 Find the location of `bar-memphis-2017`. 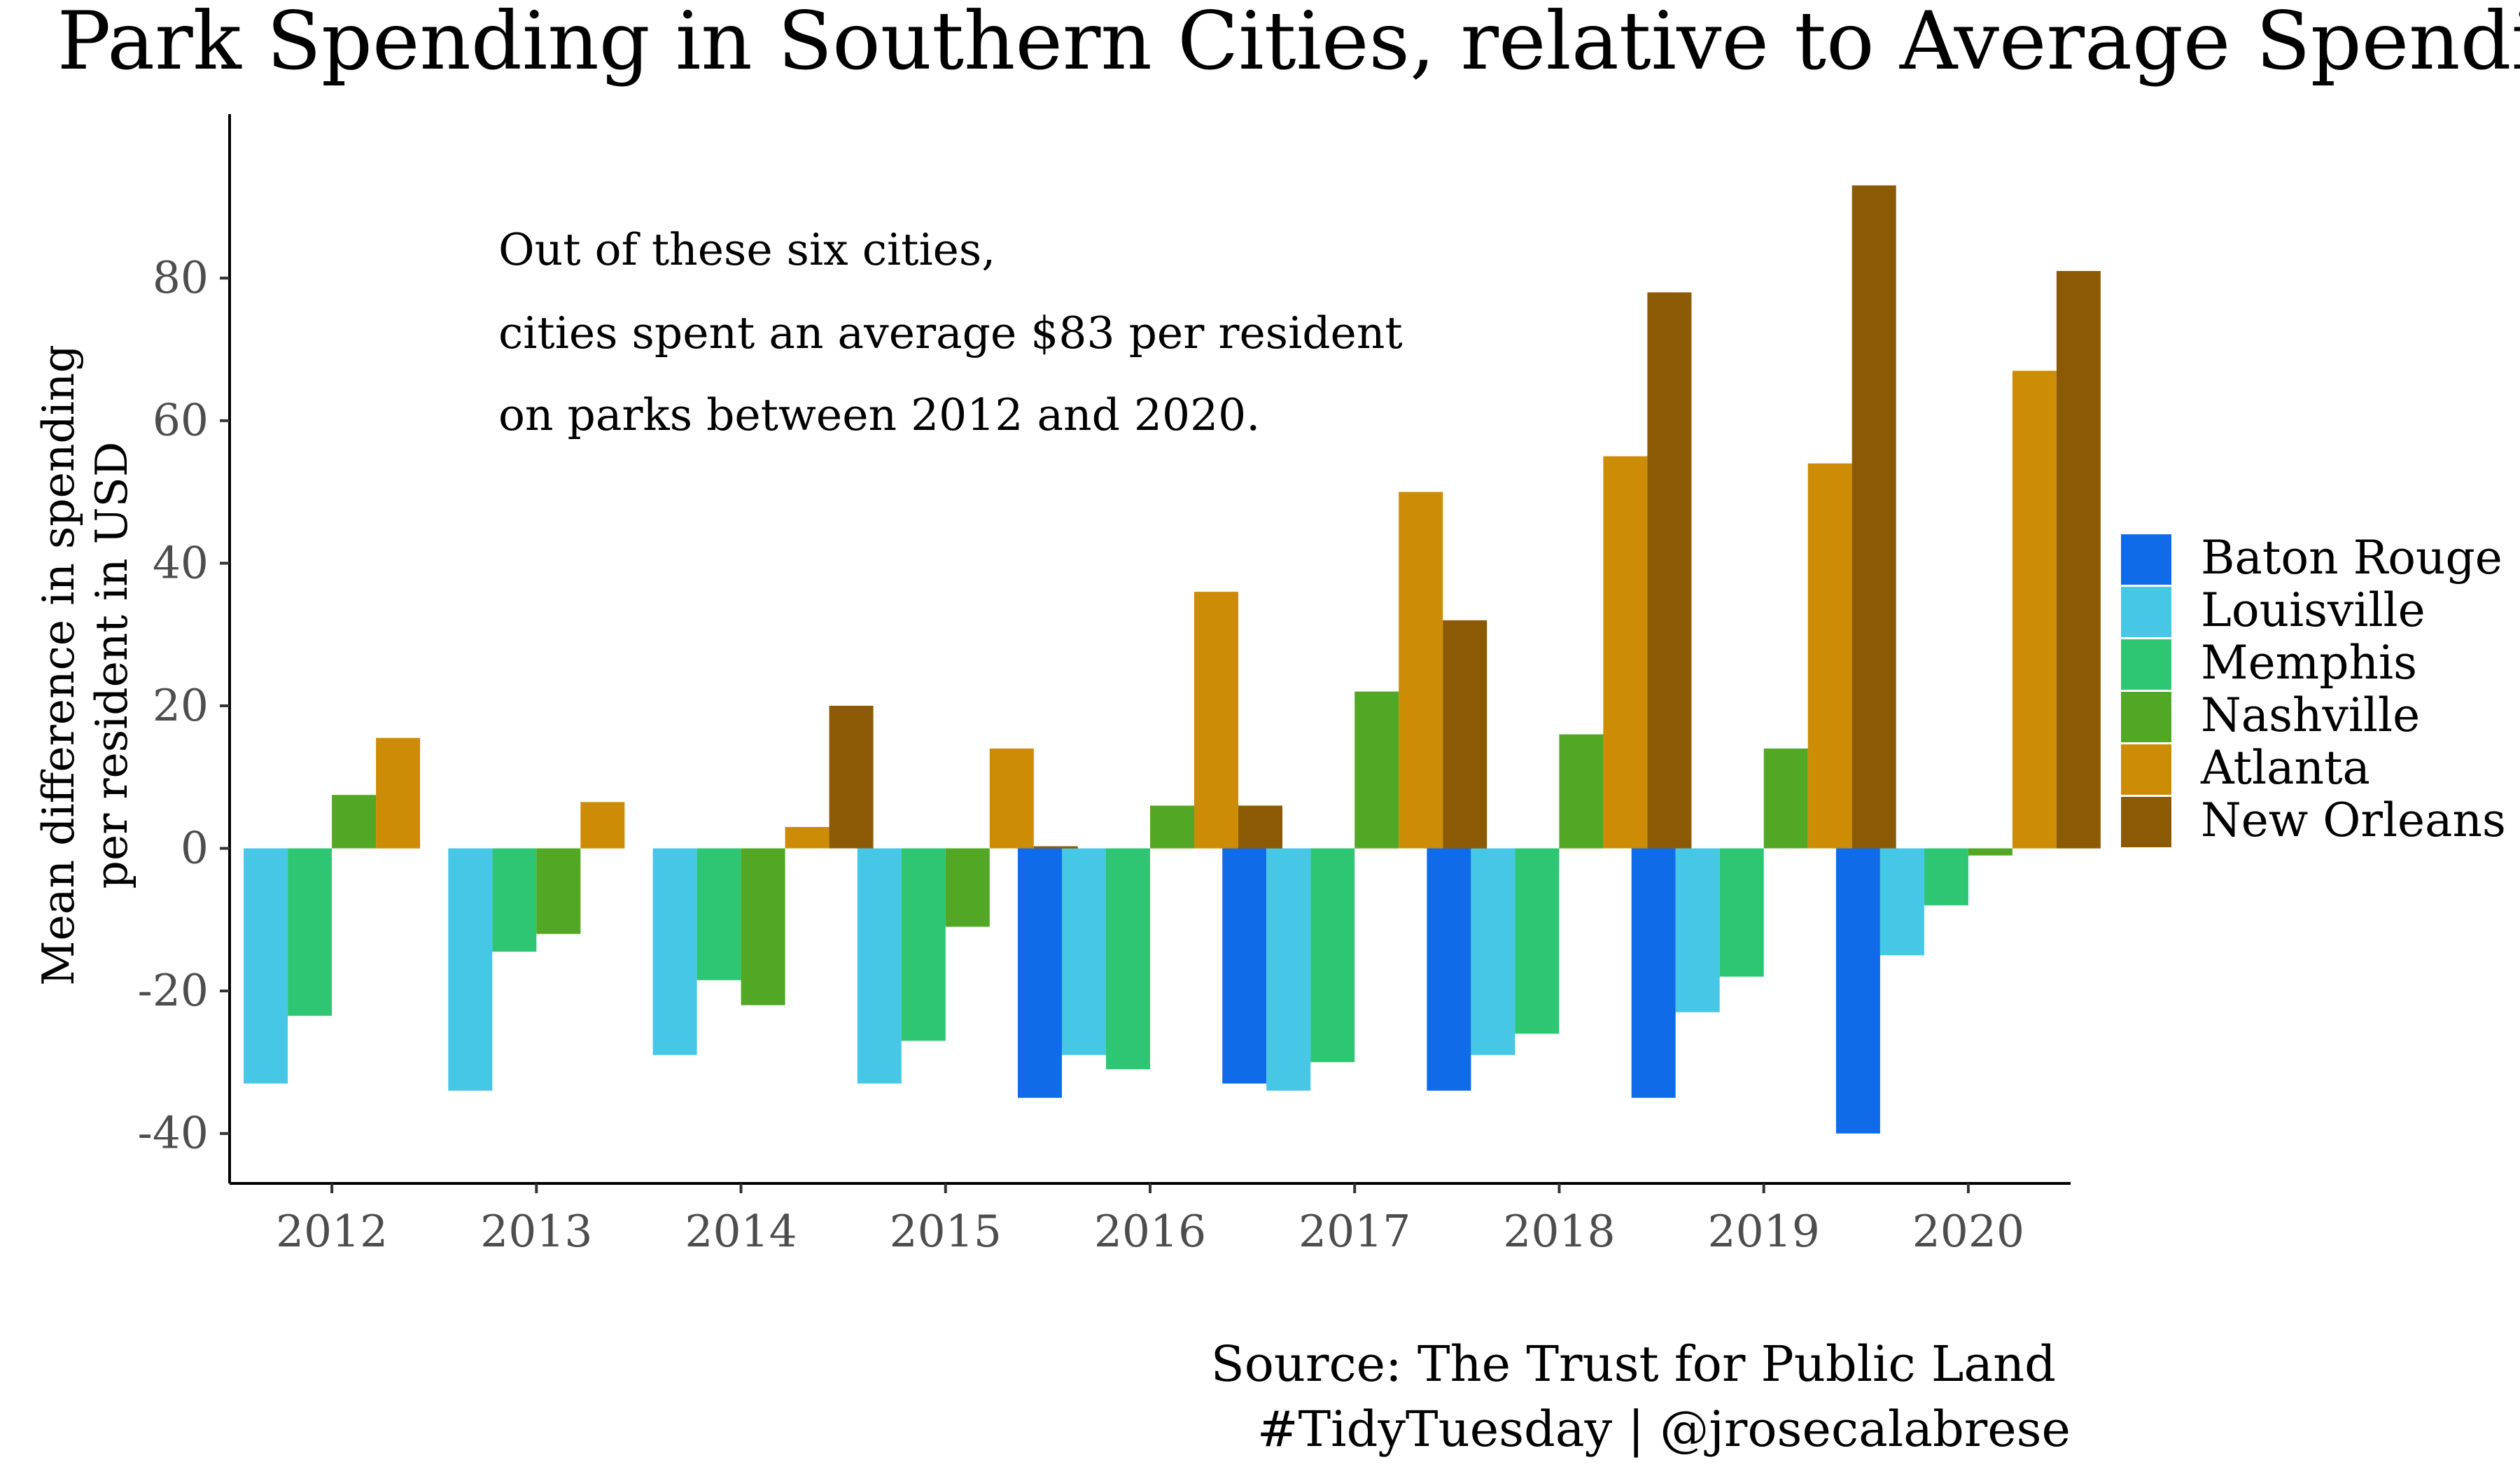

bar-memphis-2017 is located at coordinates (1332, 955).